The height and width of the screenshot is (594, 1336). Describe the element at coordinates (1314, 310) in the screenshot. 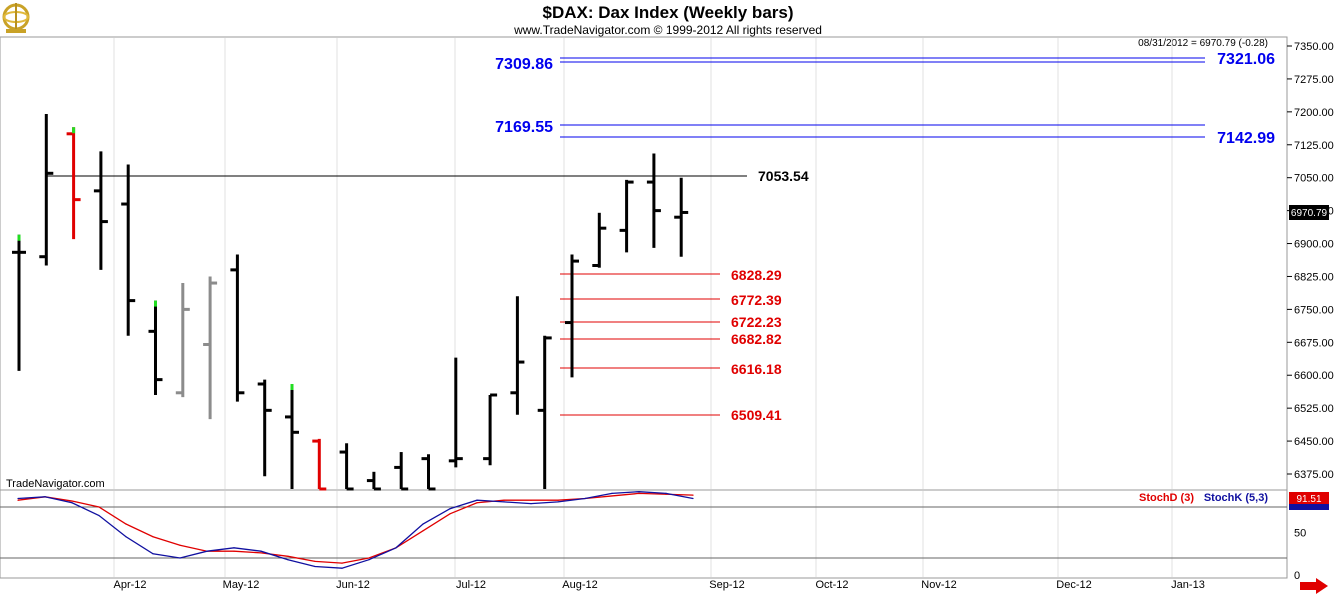

I see `y-tick-label: 6750.00` at that location.